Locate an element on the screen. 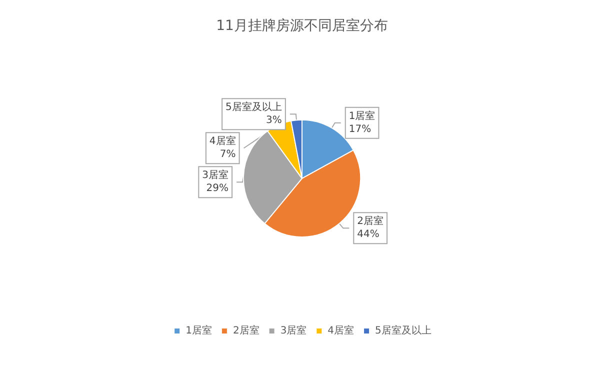  legend-label: 3居室 is located at coordinates (293, 330).